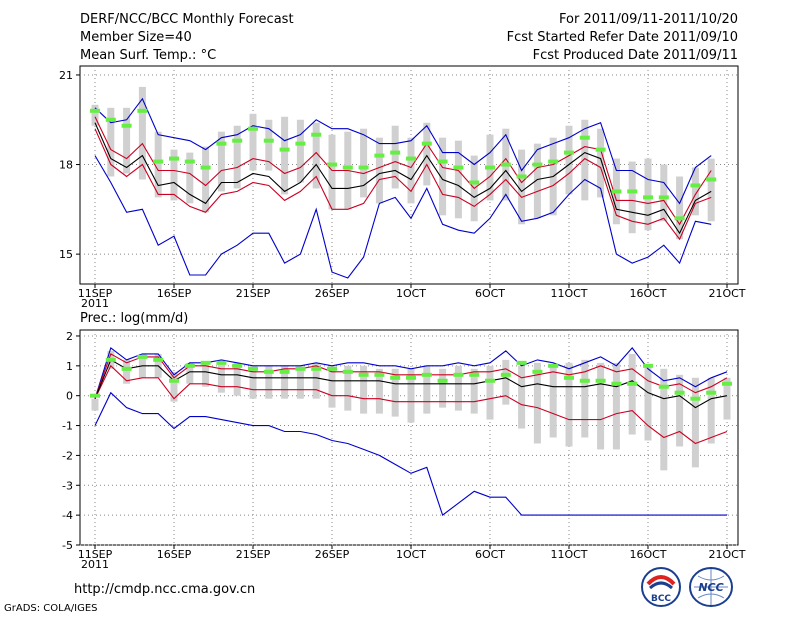 This screenshot has height=618, width=800. I want to click on x-tick-label: 16SEP, so click(174, 554).